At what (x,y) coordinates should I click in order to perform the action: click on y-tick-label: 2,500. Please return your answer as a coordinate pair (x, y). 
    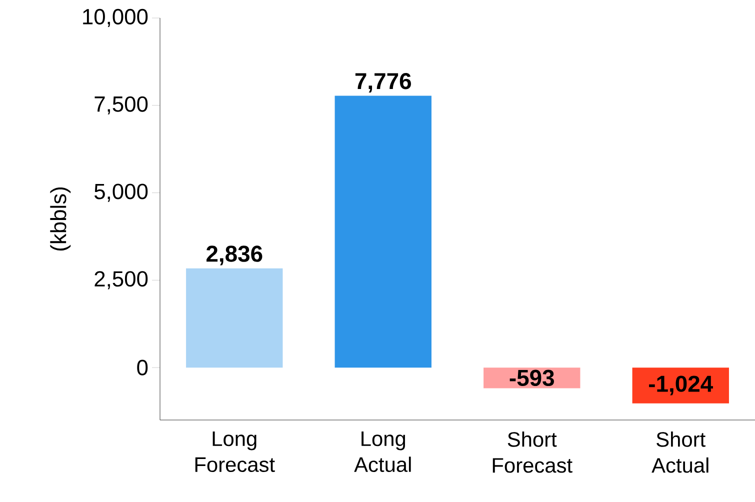
    Looking at the image, I should click on (121, 280).